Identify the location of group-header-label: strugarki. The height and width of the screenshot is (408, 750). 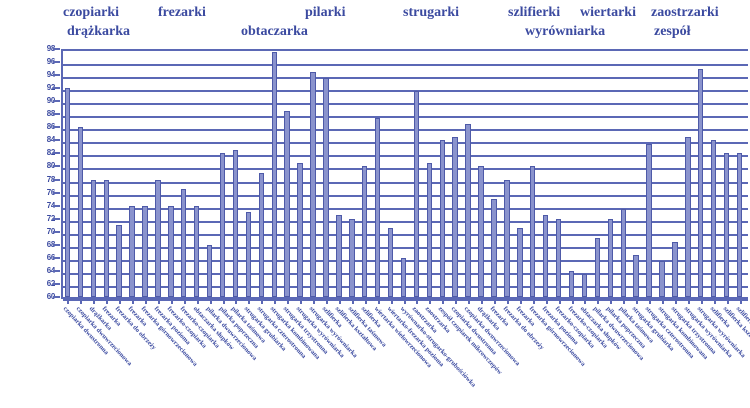
(431, 12).